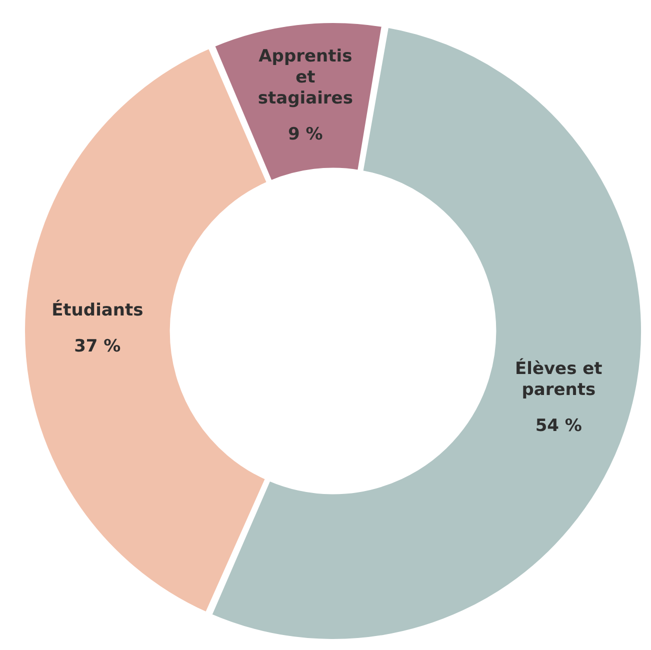  What do you see at coordinates (558, 379) in the screenshot?
I see `slice-label: Élèves et parents` at bounding box center [558, 379].